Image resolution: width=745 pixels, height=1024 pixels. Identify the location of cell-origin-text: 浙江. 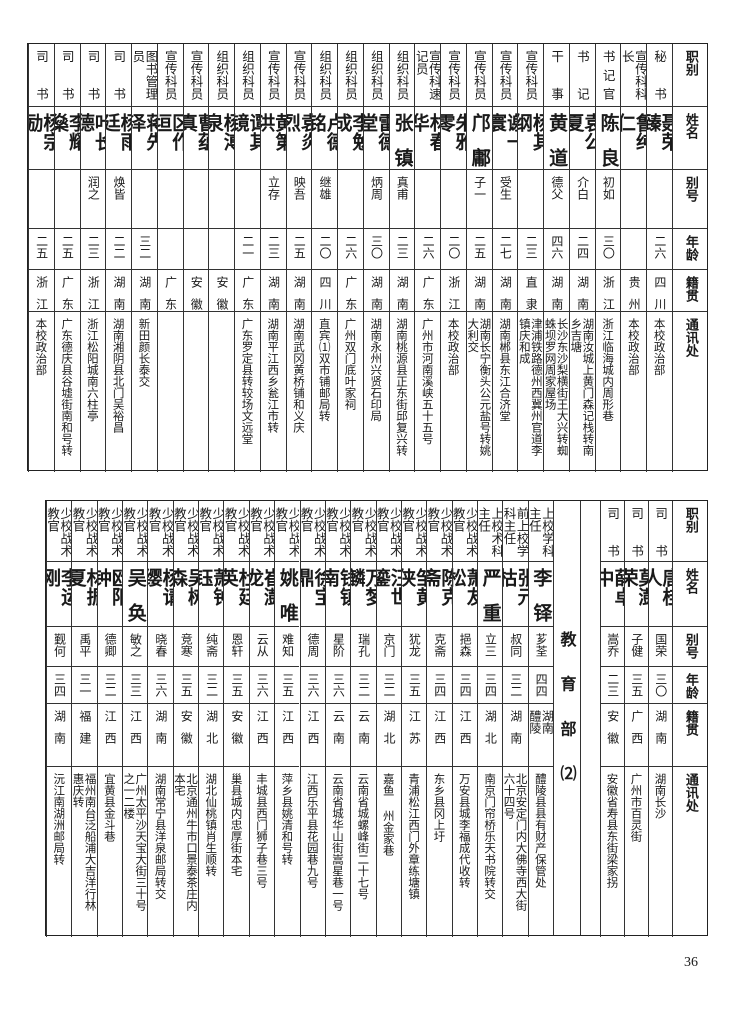
(453, 293).